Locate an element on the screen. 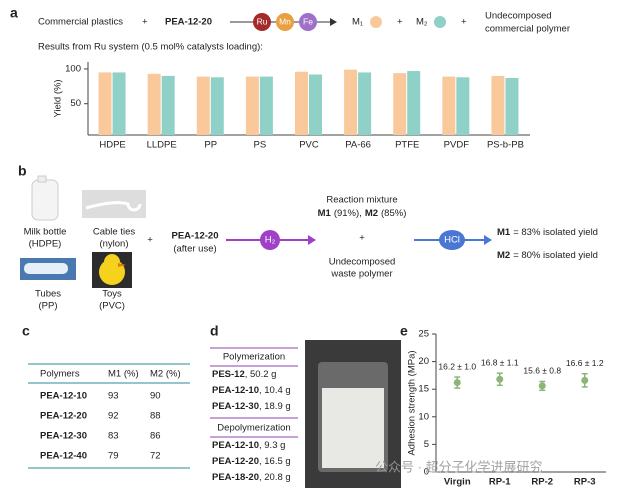 Image resolution: width=643 pixels, height=495 pixels. x-tick-label: PVC is located at coordinates (309, 145).